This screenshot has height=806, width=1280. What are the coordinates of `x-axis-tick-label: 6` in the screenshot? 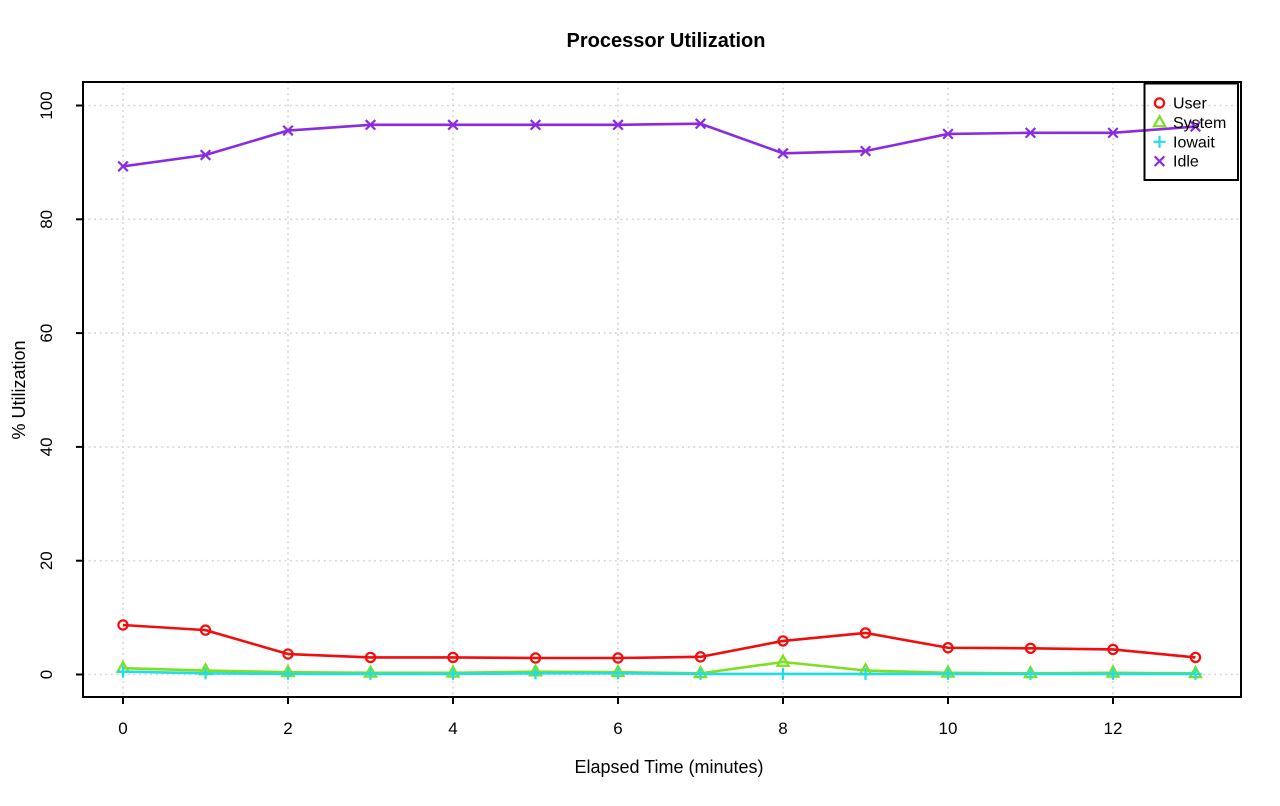 It's located at (617, 728).